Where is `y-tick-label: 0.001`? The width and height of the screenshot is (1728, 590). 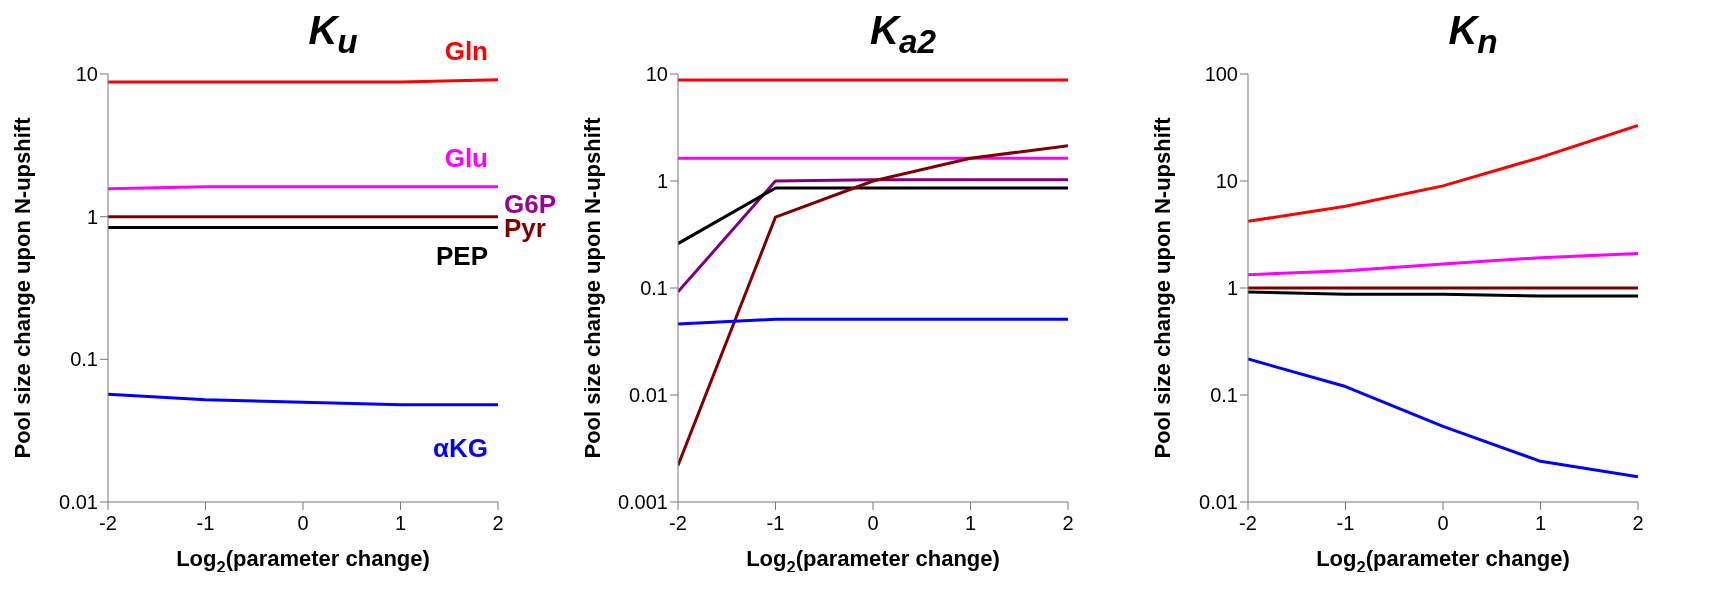
y-tick-label: 0.001 is located at coordinates (642, 502).